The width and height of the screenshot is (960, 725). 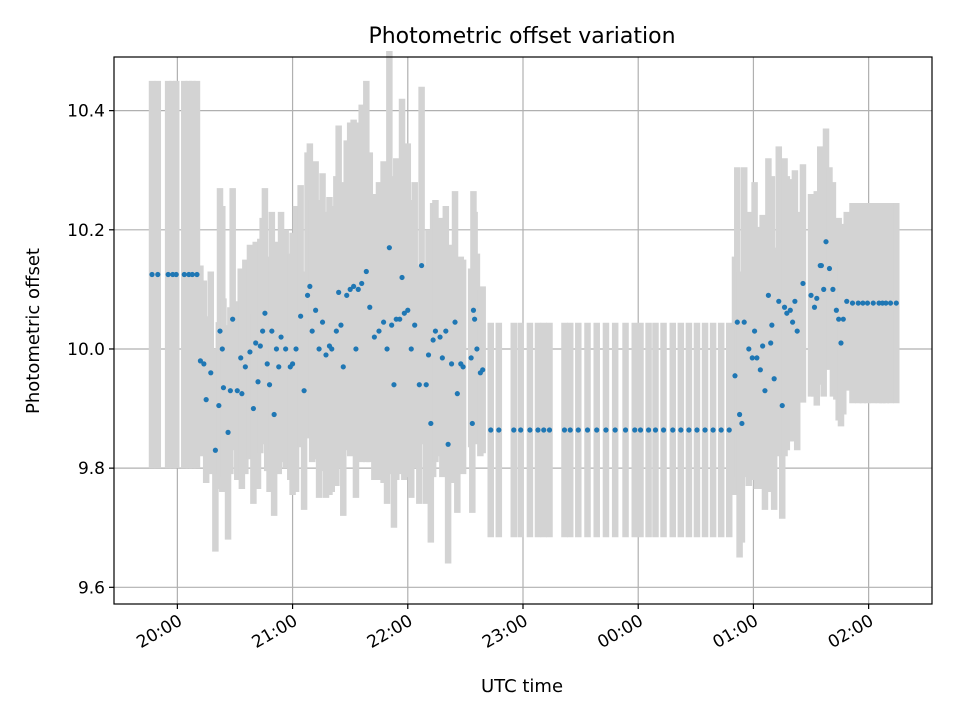 What do you see at coordinates (86, 112) in the screenshot?
I see `y-tick-label: 10.4` at bounding box center [86, 112].